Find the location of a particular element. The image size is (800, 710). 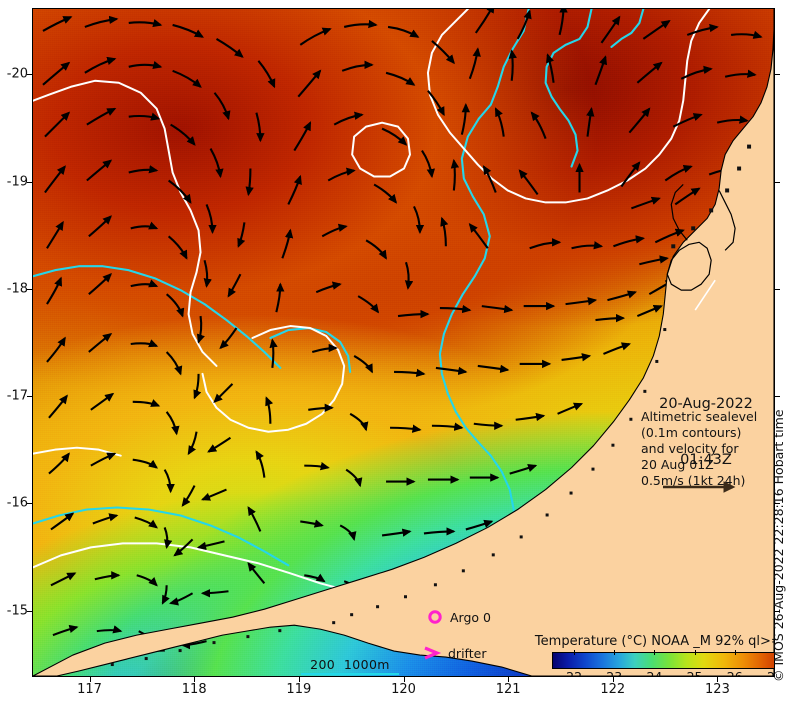

y-axis-label--17: -17 is located at coordinates (17, 396).